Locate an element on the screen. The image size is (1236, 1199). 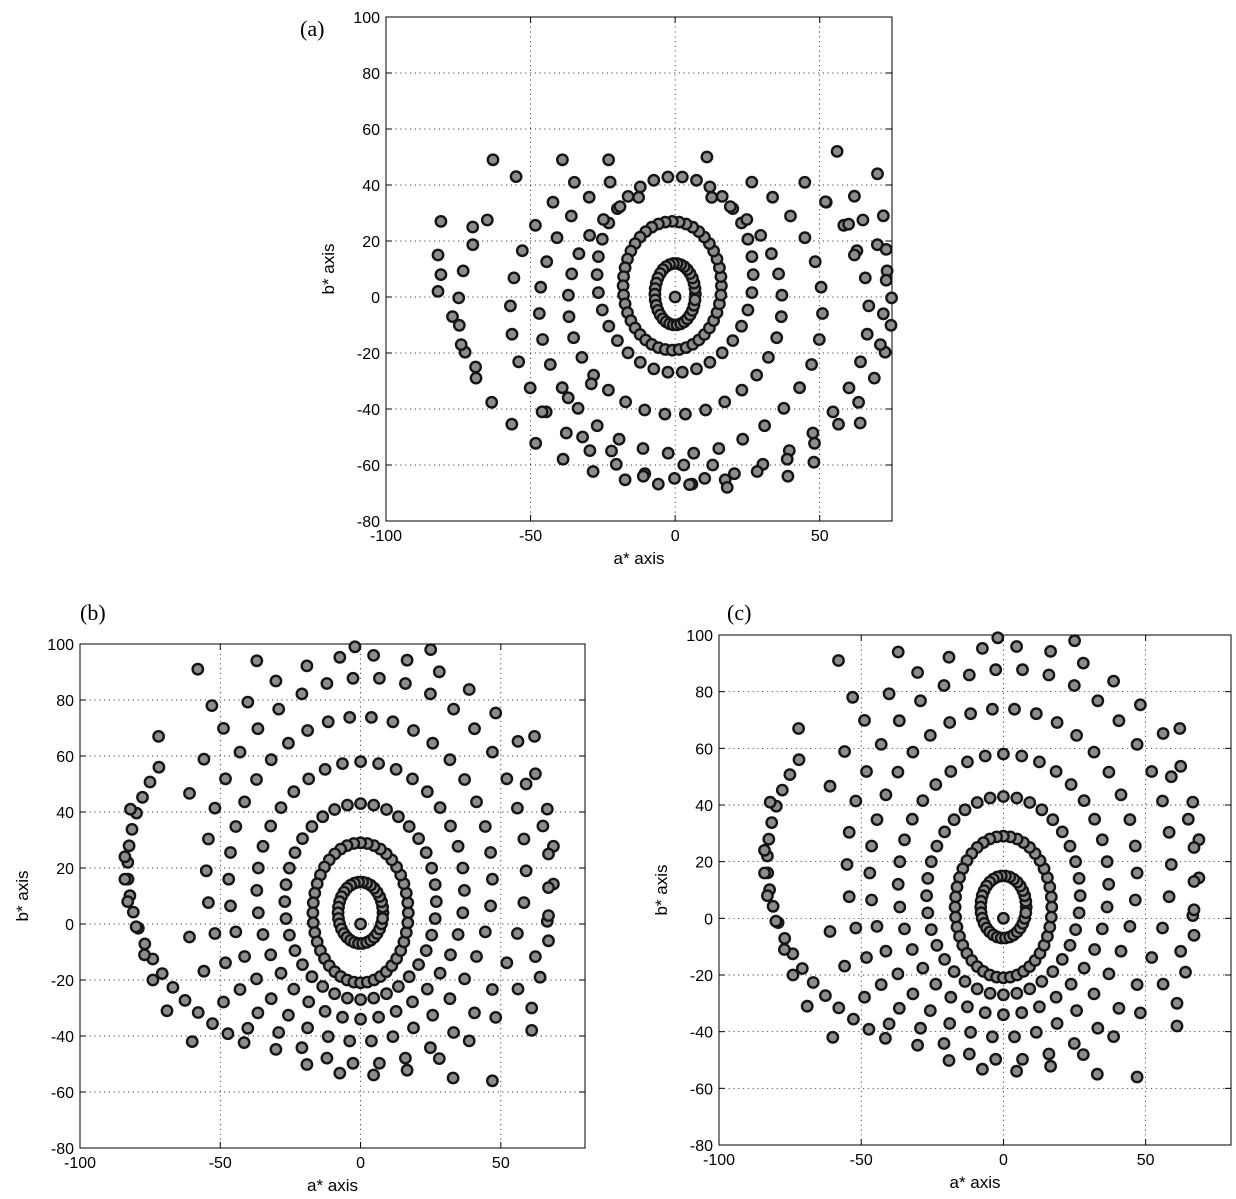
y-tick-label: 40 is located at coordinates (65, 813).